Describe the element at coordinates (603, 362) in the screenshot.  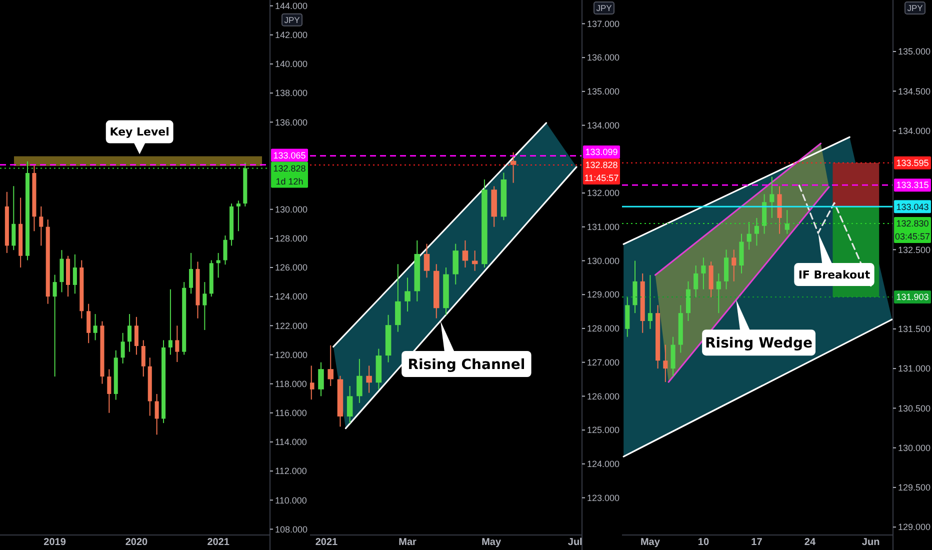
I see `y-tick-label: 127.000` at that location.